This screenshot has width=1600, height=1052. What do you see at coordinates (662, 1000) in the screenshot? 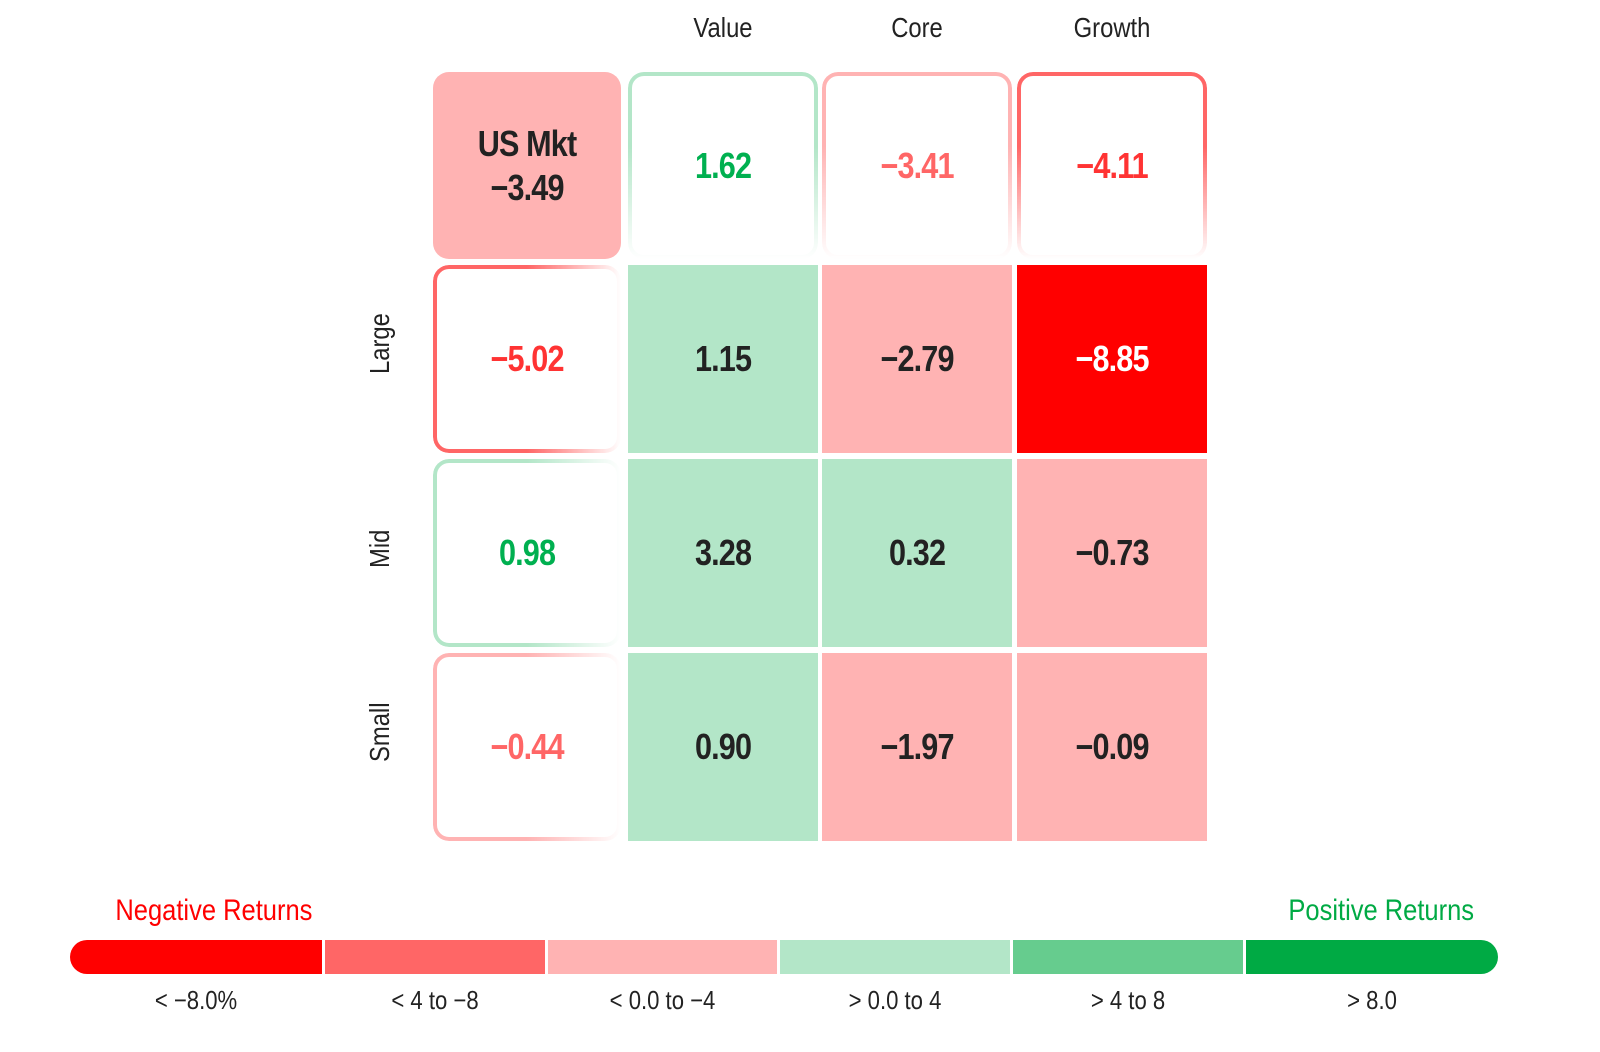
I see `legend-bin-label: < 0.0 to −4` at bounding box center [662, 1000].